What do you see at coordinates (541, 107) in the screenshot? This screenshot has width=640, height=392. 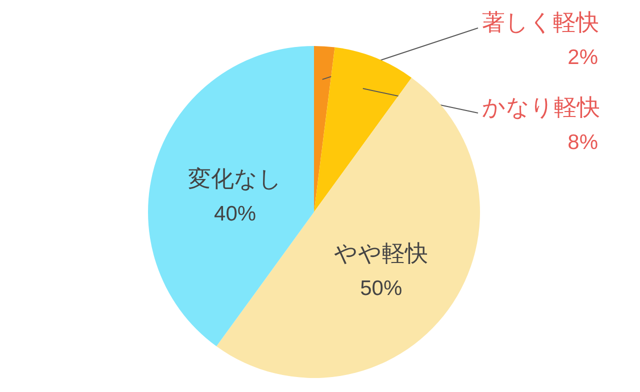 I see `slice-label: かなり軽快` at bounding box center [541, 107].